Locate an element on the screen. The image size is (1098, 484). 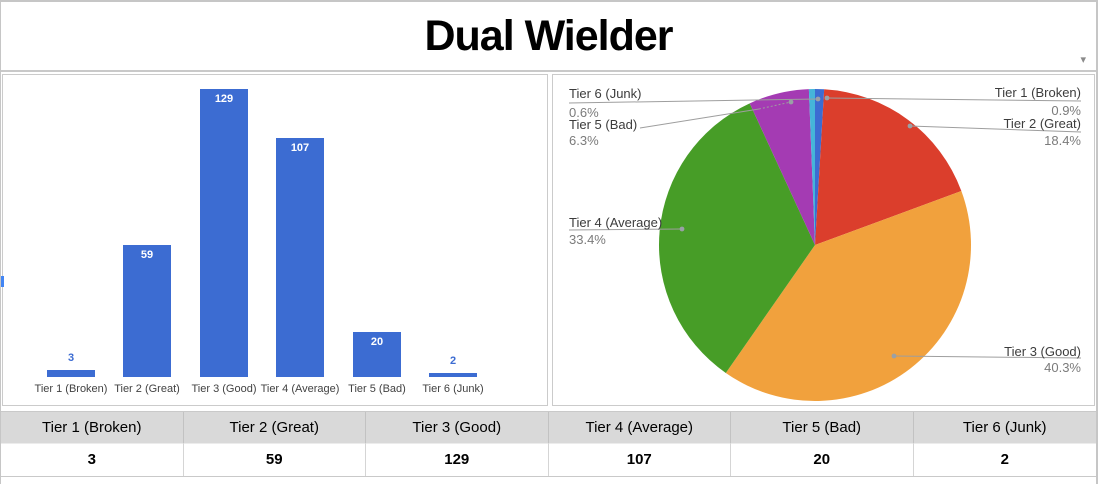
table-value-cell: 107 is located at coordinates (639, 460).